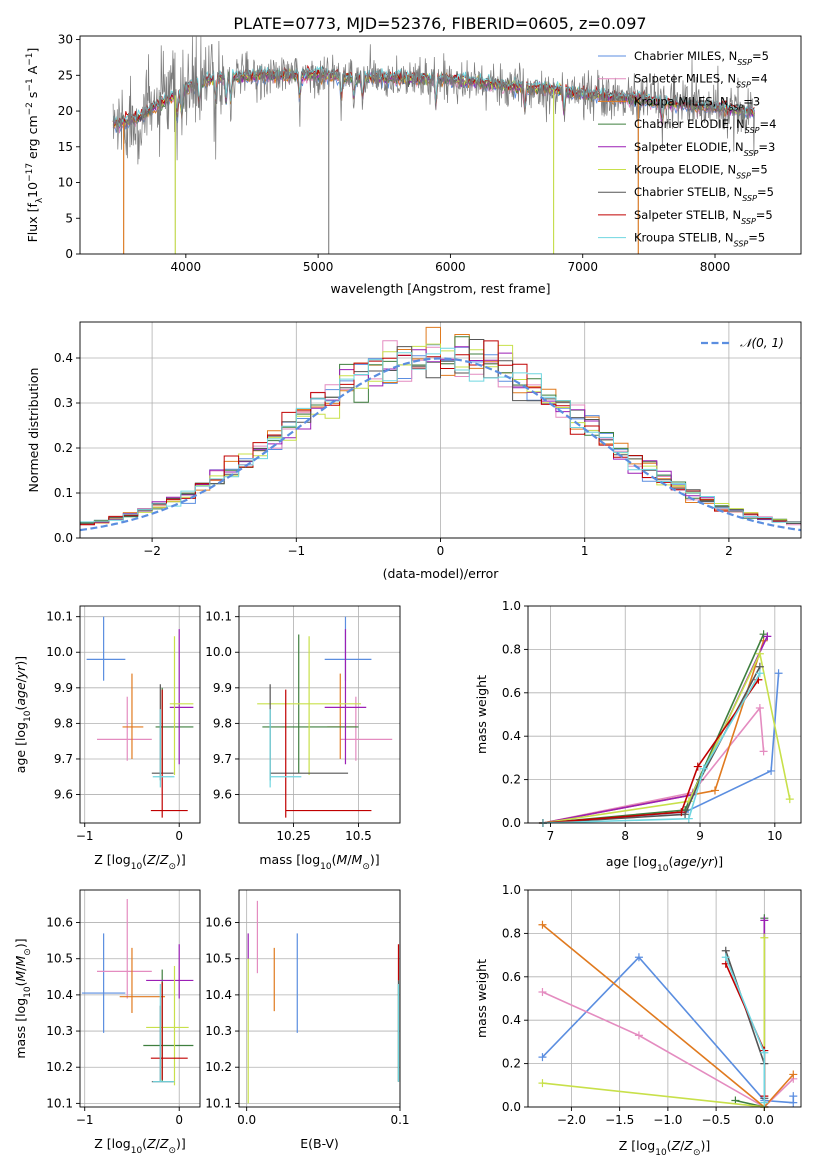 The height and width of the screenshot is (1170, 819). Describe the element at coordinates (511, 606) in the screenshot. I see `y-tick-label: 1.0` at that location.